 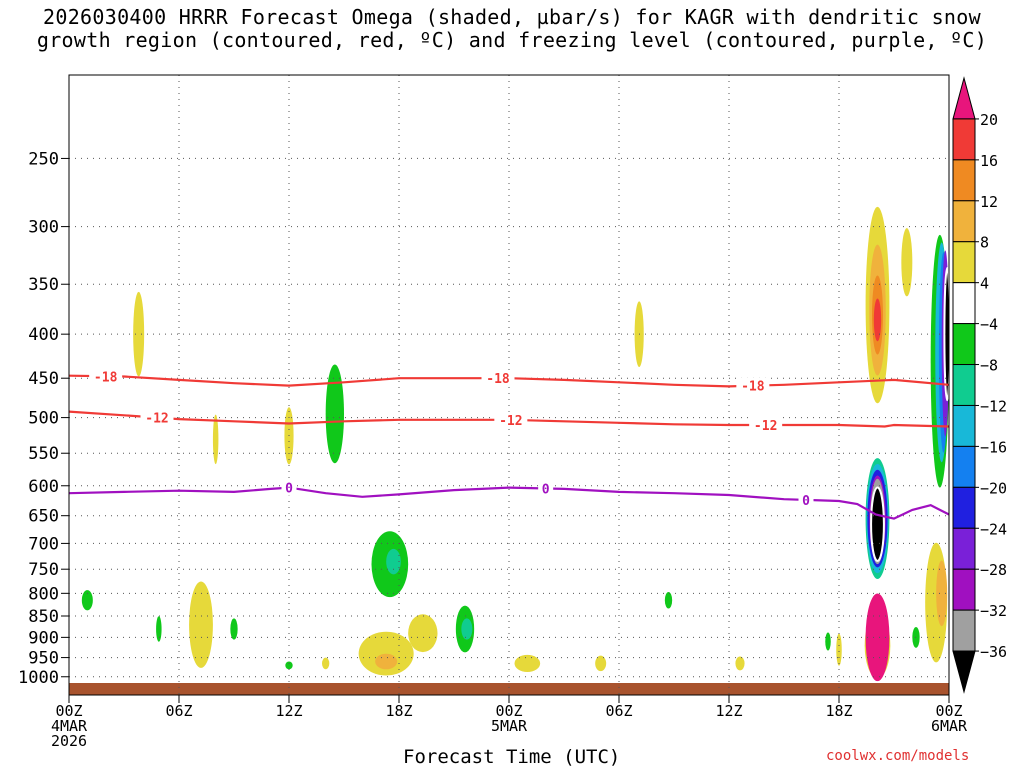 I want to click on y-tick-label: 750, so click(x=43, y=570).